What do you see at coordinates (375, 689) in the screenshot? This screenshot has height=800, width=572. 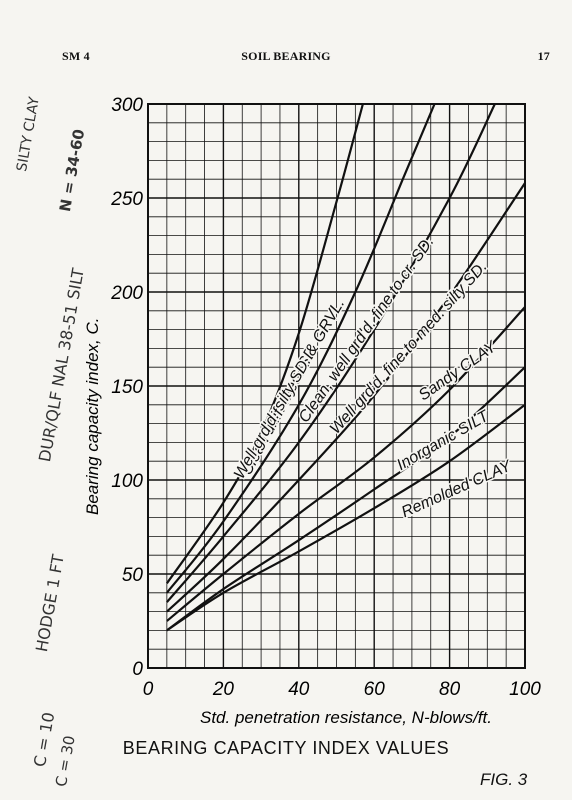 I see `x-tick-label: 60` at bounding box center [375, 689].